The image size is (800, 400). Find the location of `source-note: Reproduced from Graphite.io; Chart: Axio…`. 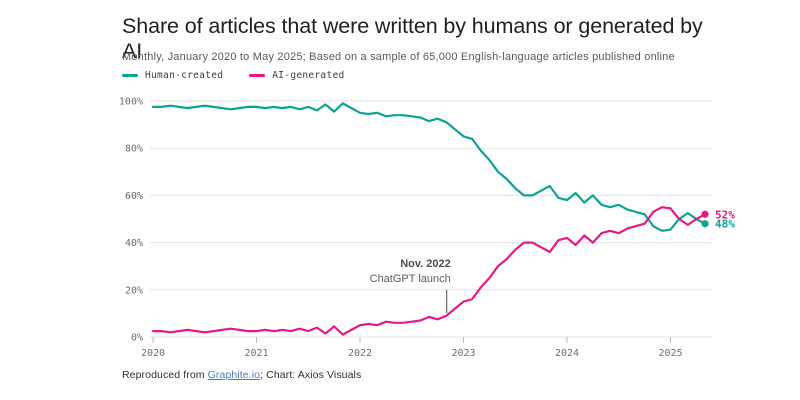

source-note: Reproduced from Graphite.io; Chart: Axio… is located at coordinates (241, 375).